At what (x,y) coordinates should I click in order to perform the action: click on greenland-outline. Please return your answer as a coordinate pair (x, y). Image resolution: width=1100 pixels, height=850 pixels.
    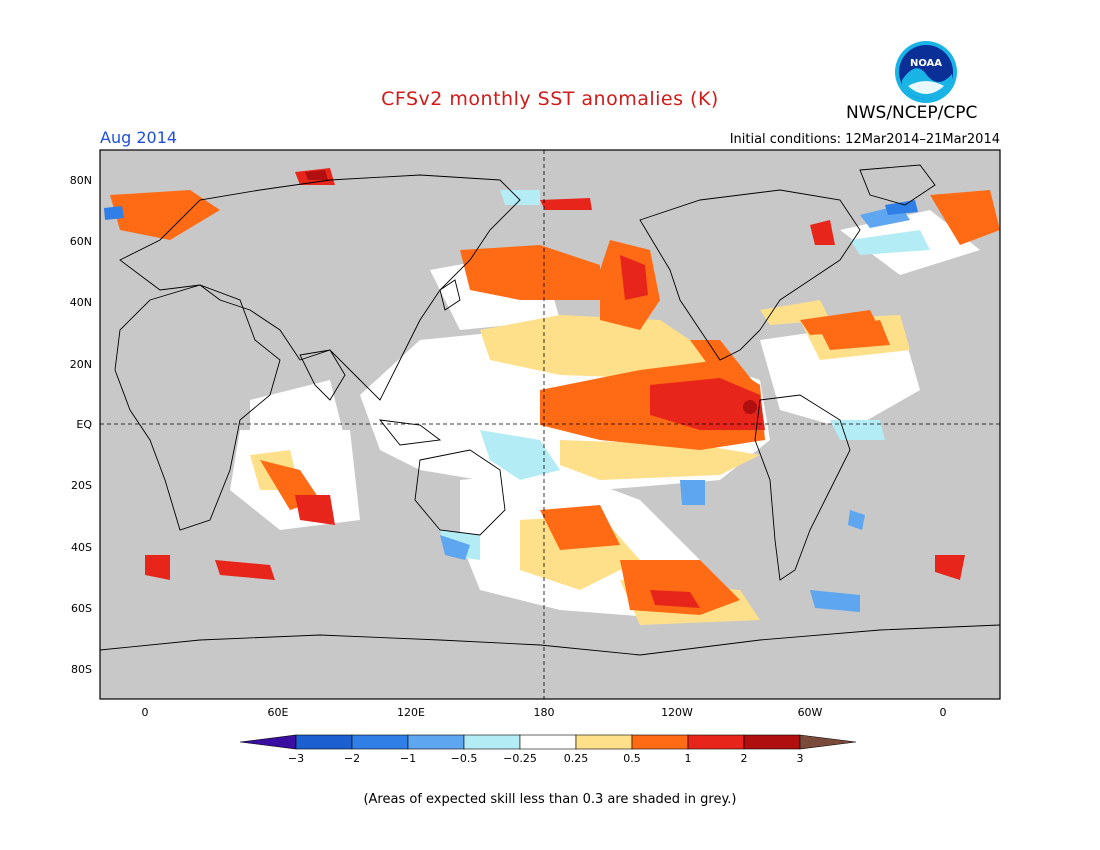
    Looking at the image, I should click on (897, 185).